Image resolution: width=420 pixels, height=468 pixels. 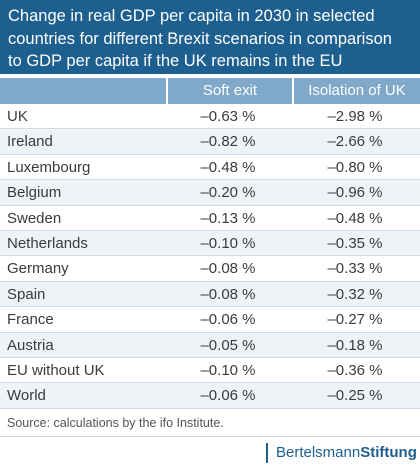 I want to click on table-row: France –0.06 % –0.27 %, so click(x=210, y=320).